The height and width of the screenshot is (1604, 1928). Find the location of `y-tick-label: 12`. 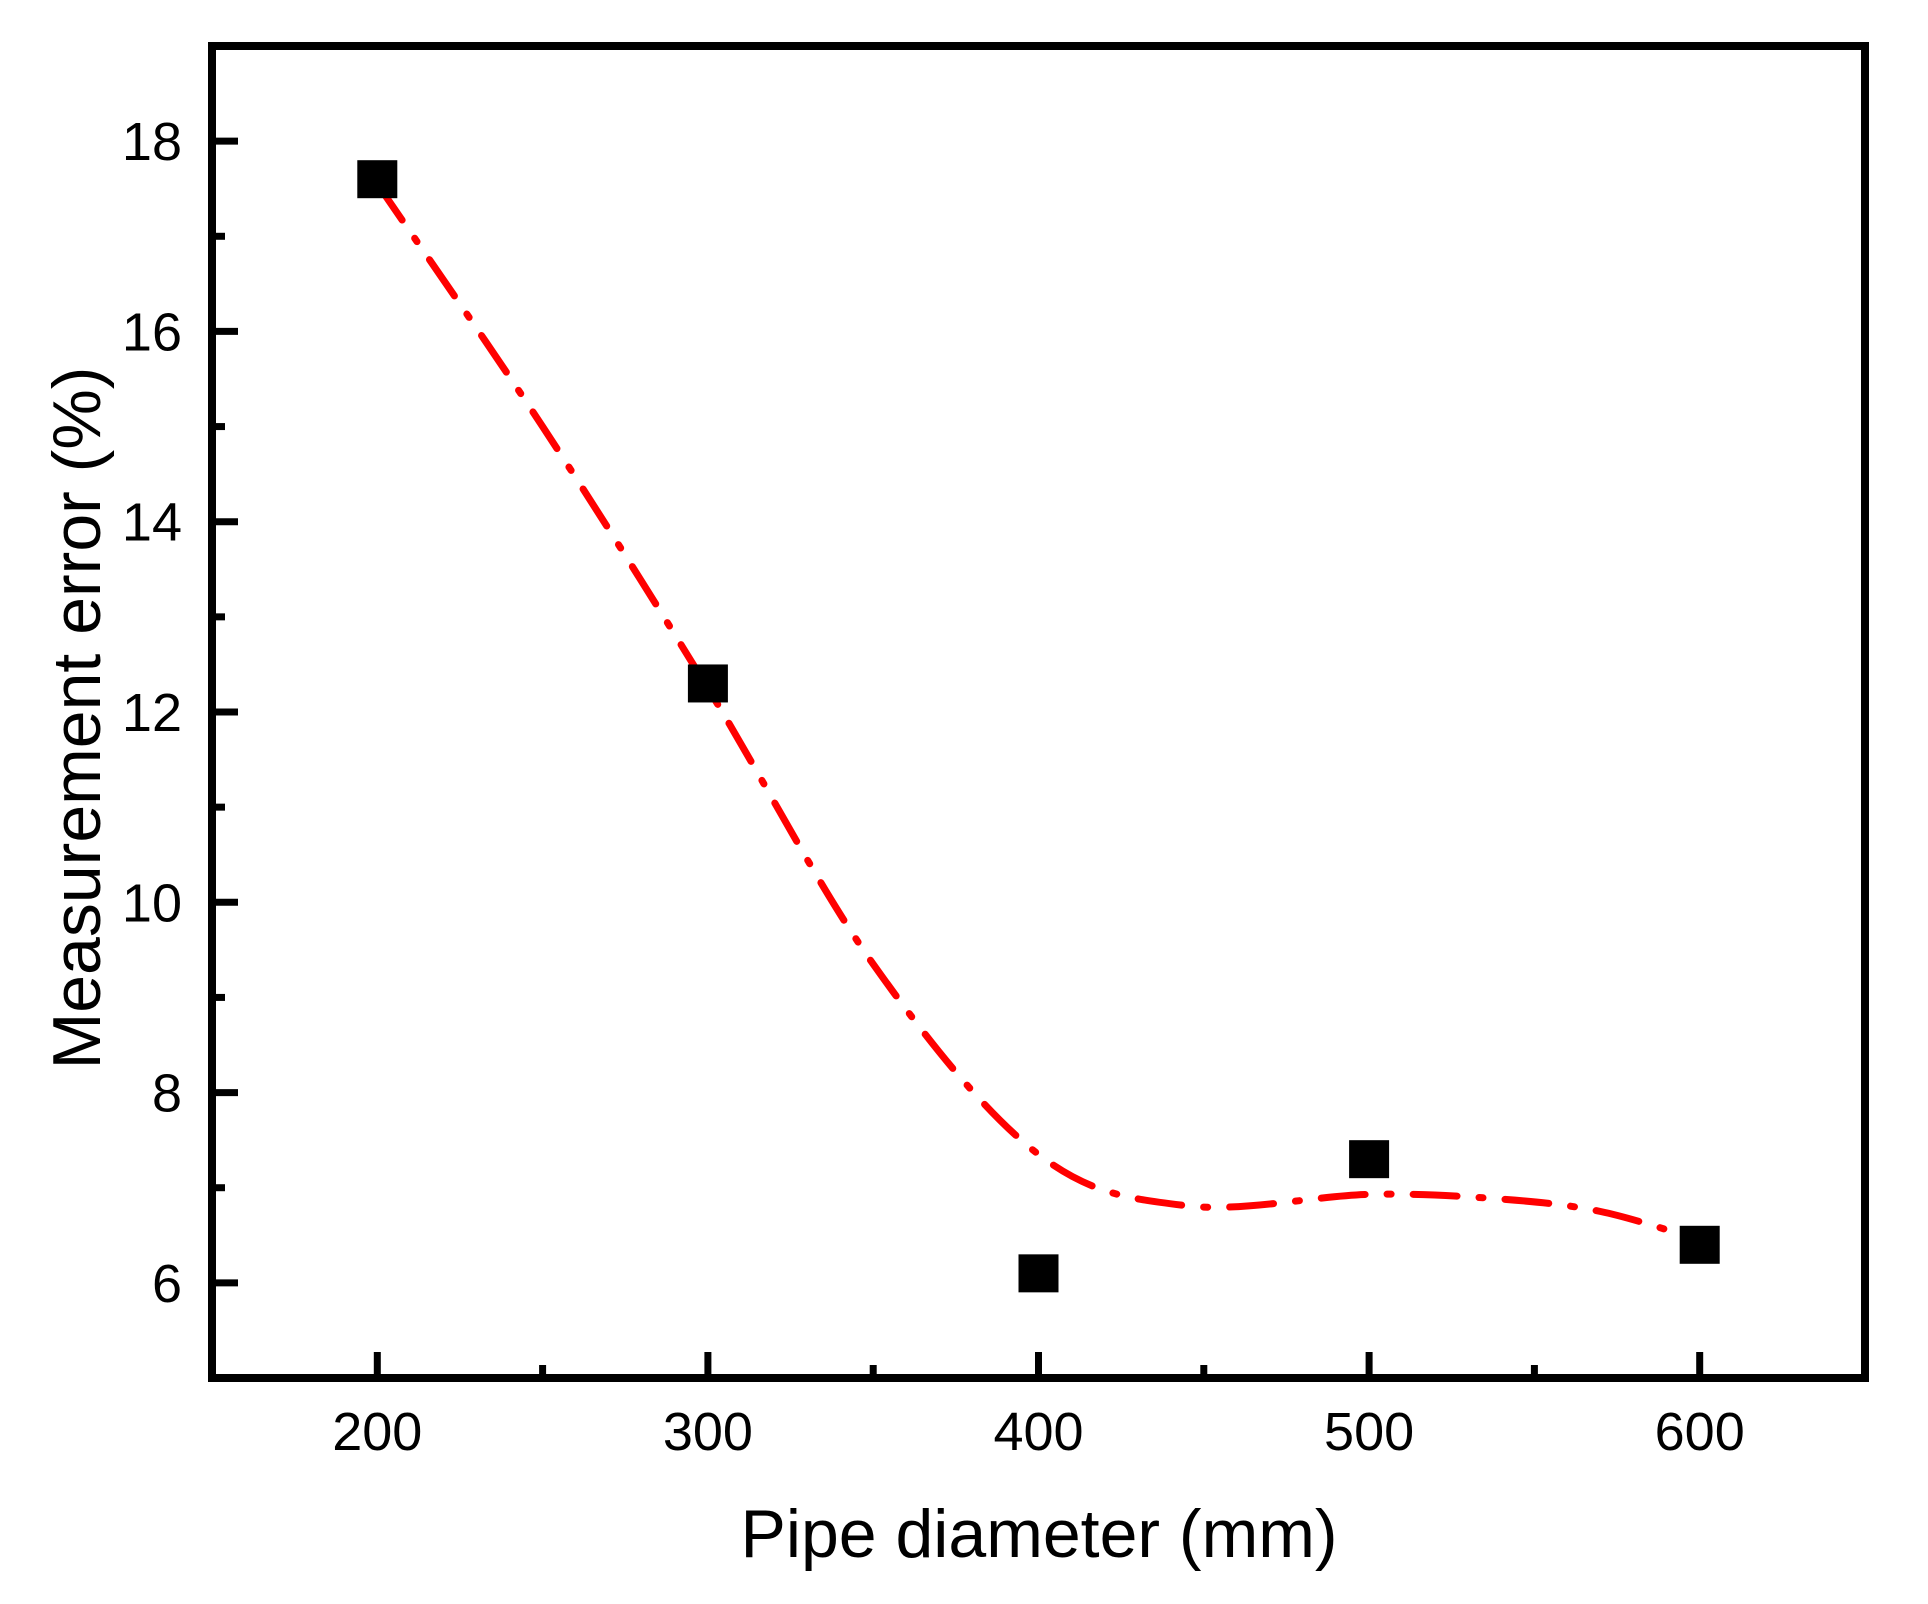

y-tick-label: 12 is located at coordinates (152, 713).